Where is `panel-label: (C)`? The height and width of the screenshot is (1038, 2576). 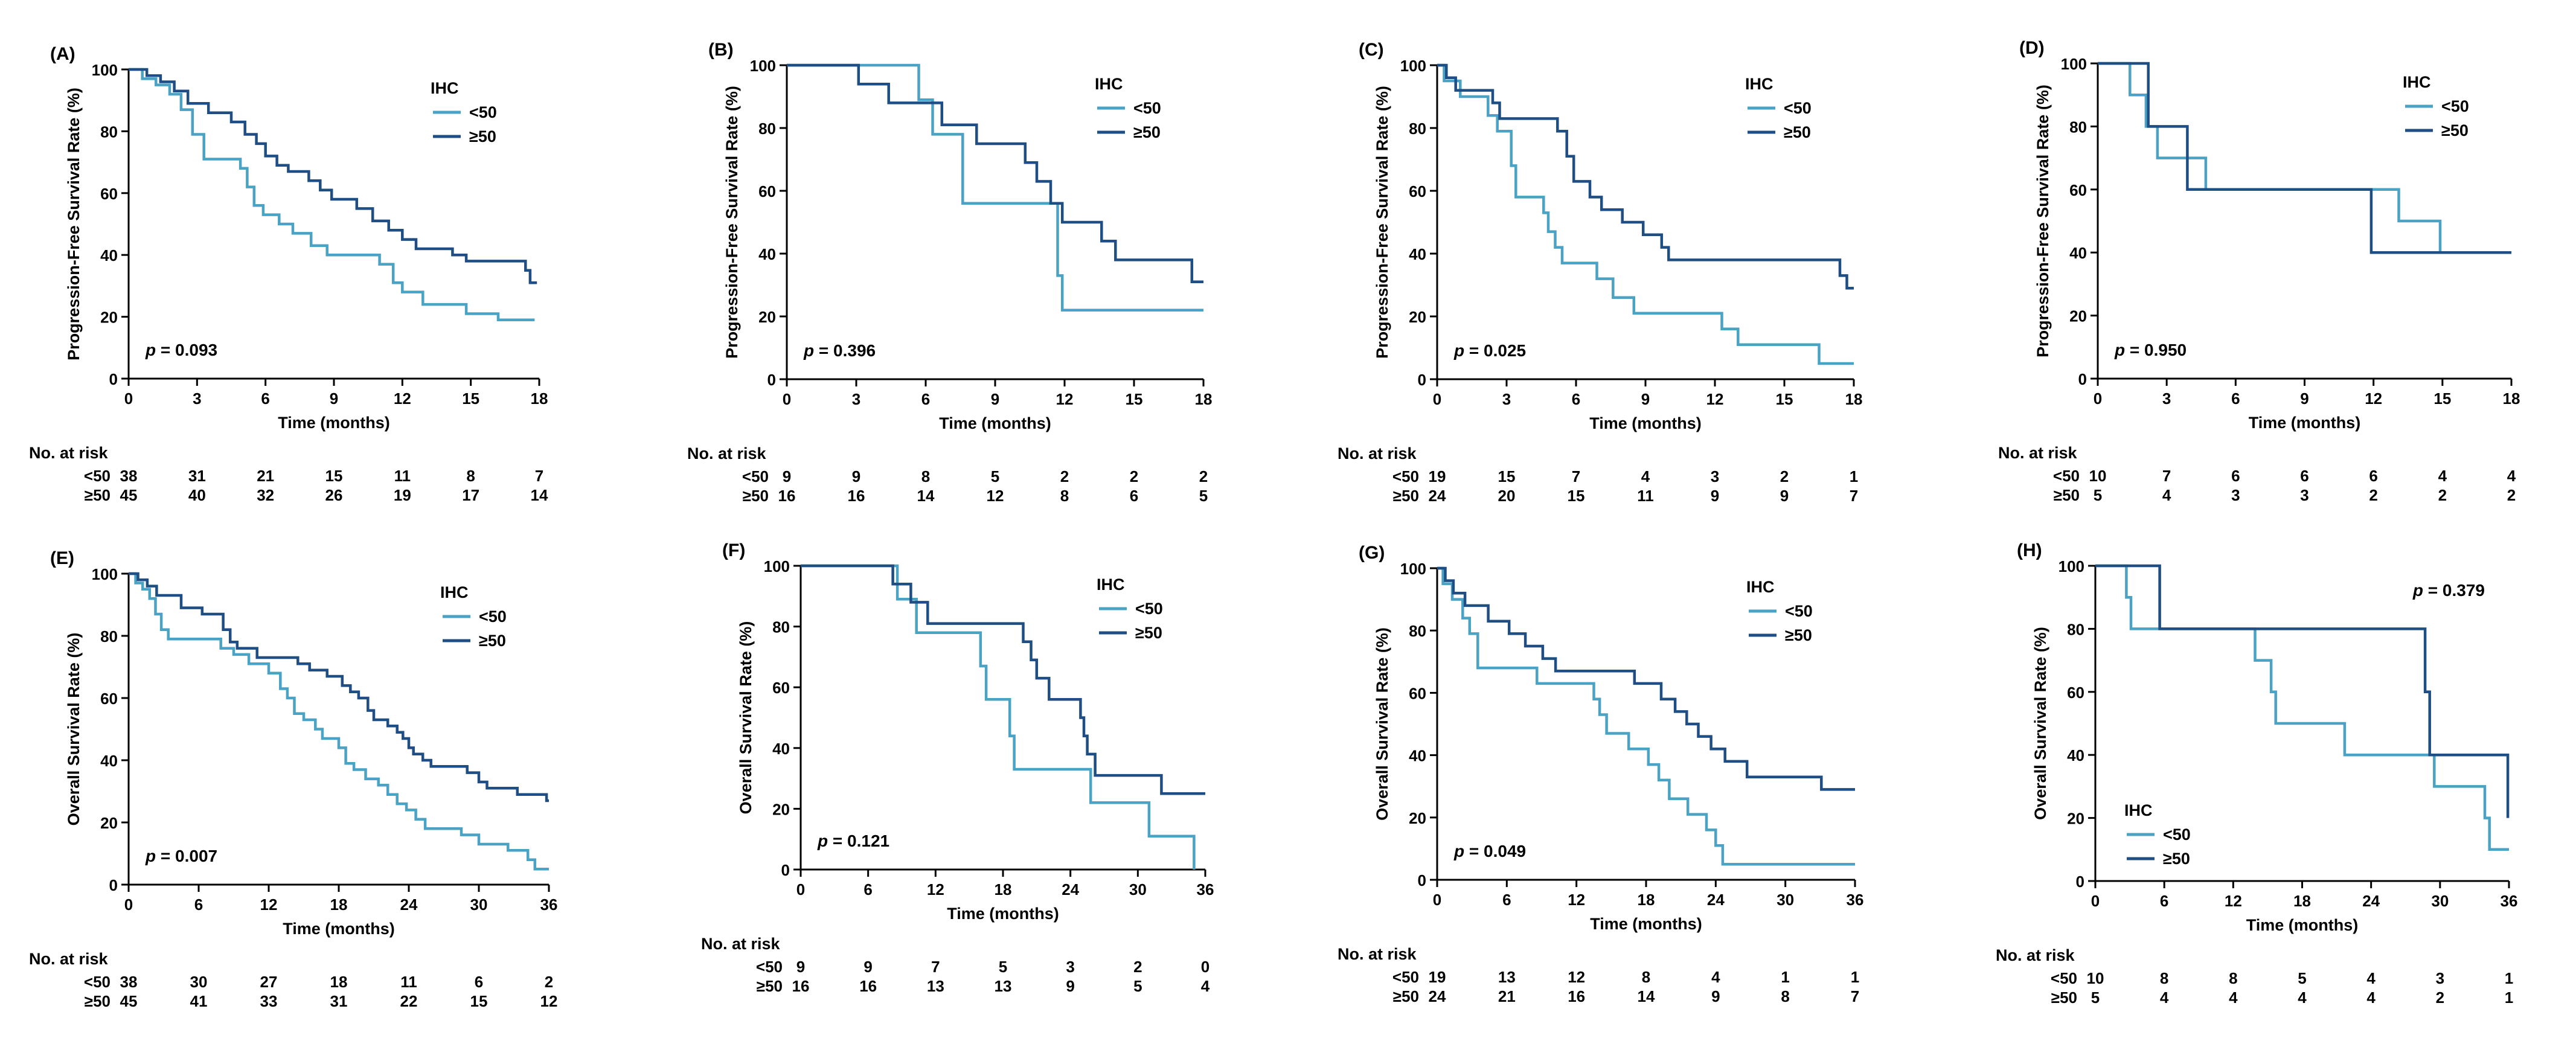 panel-label: (C) is located at coordinates (1371, 50).